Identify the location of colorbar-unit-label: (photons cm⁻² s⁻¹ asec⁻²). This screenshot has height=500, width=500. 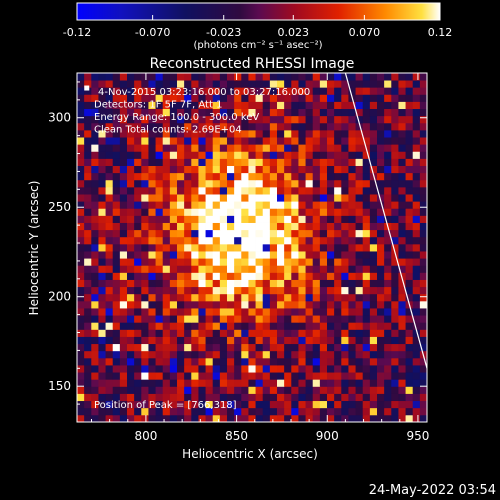
(257, 45).